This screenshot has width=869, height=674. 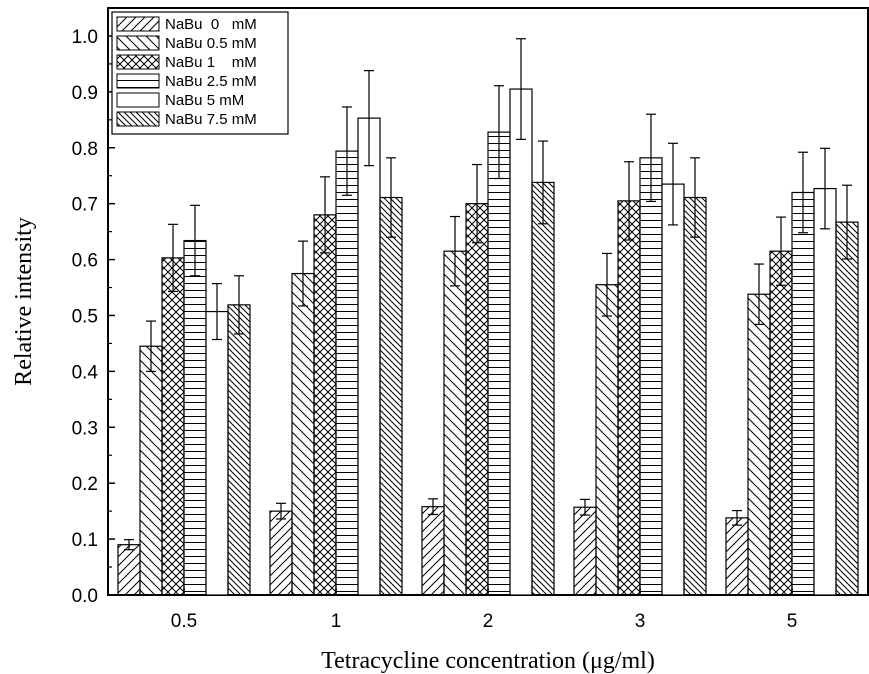 I want to click on legend-label: NaBu 0.5 mM, so click(x=211, y=43).